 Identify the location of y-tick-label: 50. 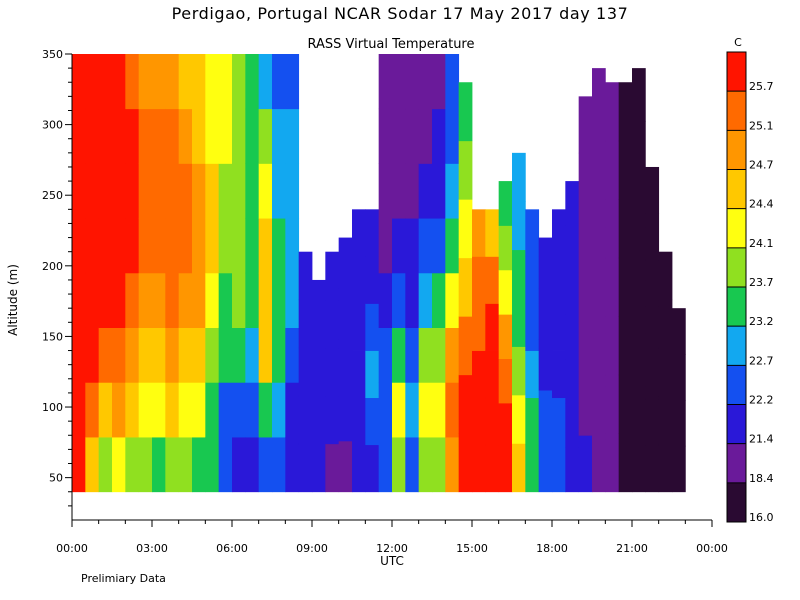
(56, 478).